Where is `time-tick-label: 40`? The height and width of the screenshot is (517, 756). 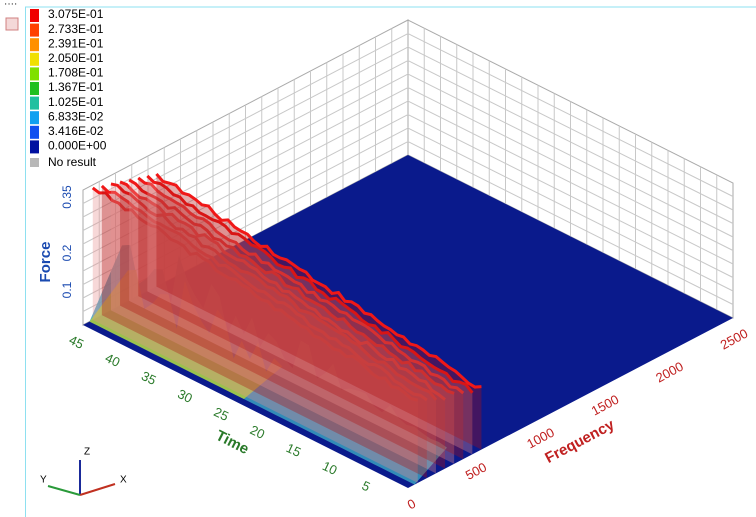
time-tick-label: 40 is located at coordinates (112, 360).